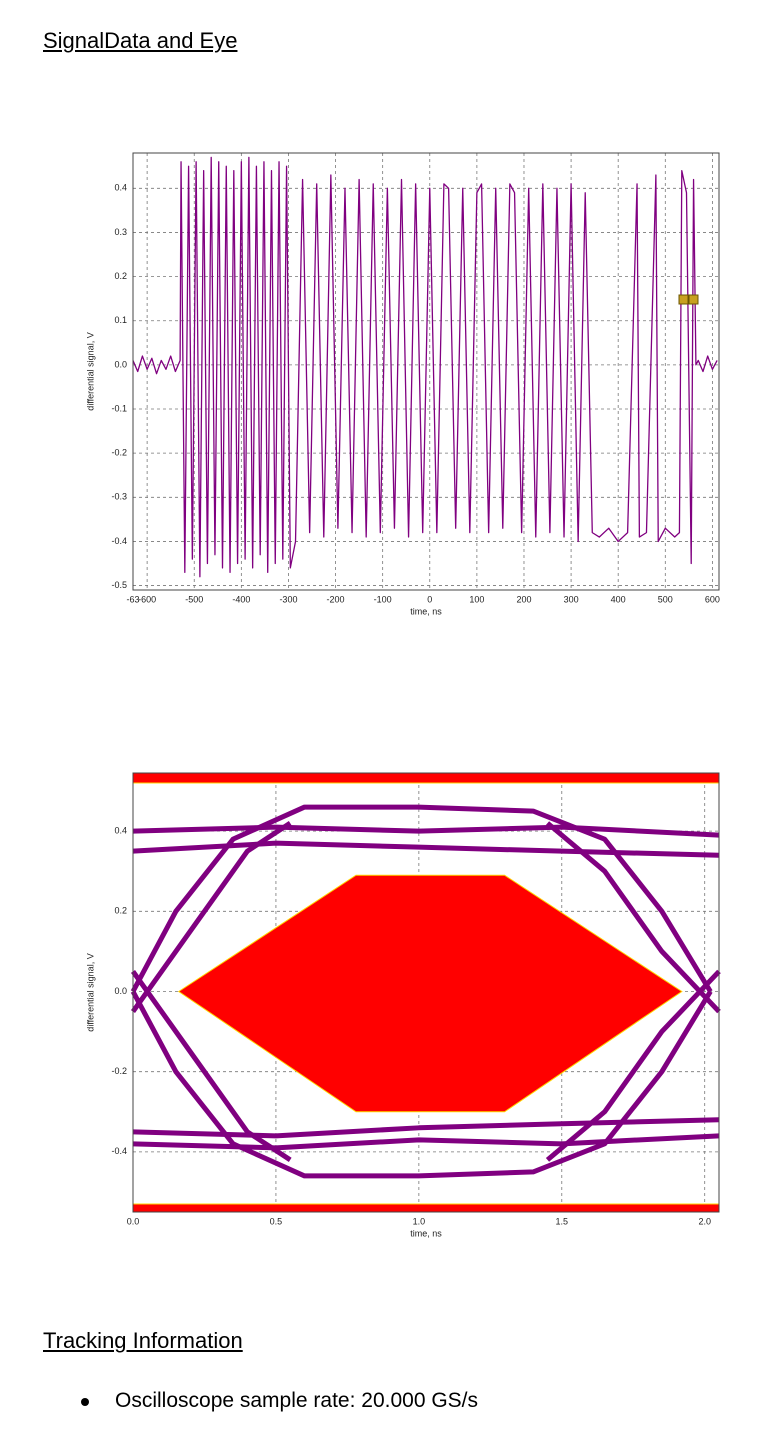 Image resolution: width=779 pixels, height=1447 pixels. Describe the element at coordinates (336, 599) in the screenshot. I see `x-tick-label: -200` at that location.